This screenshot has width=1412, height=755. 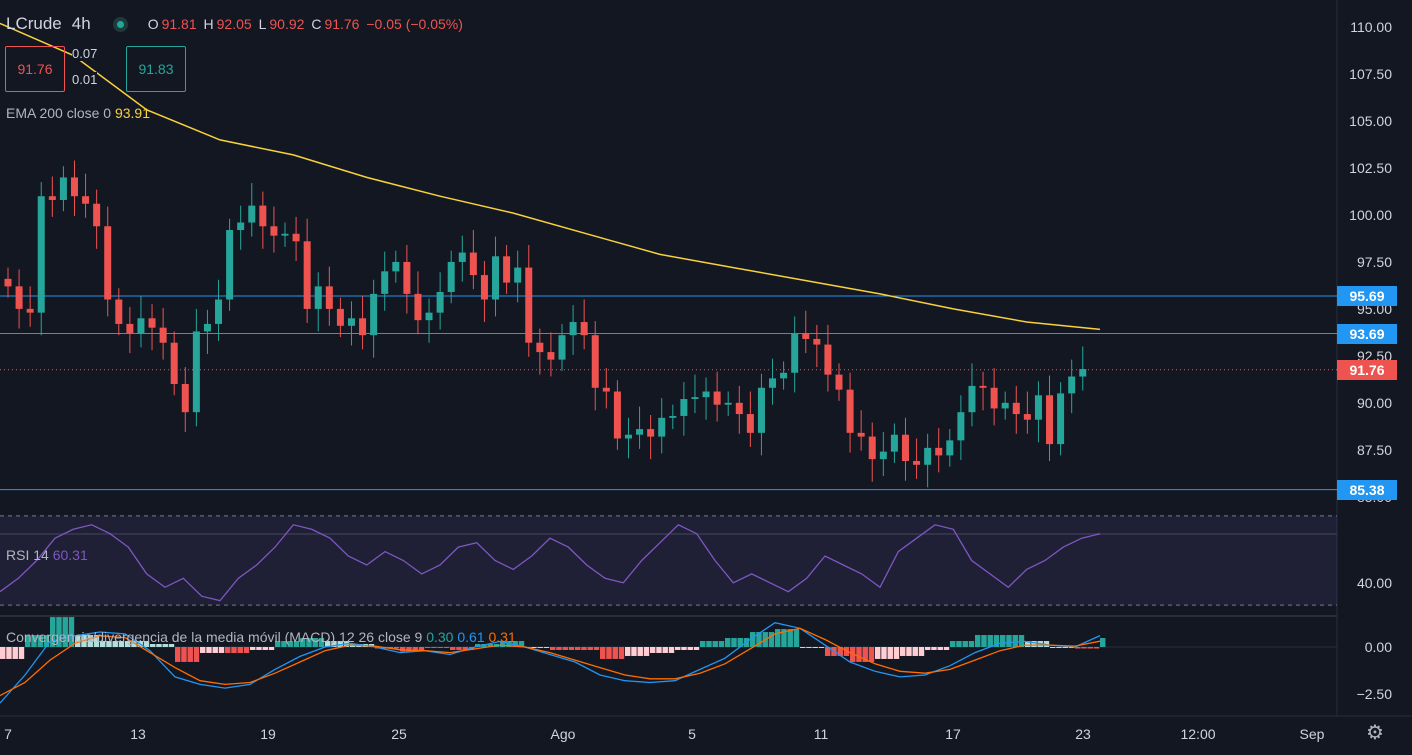 What do you see at coordinates (1370, 74) in the screenshot?
I see `price-axis-tick: 107.50` at bounding box center [1370, 74].